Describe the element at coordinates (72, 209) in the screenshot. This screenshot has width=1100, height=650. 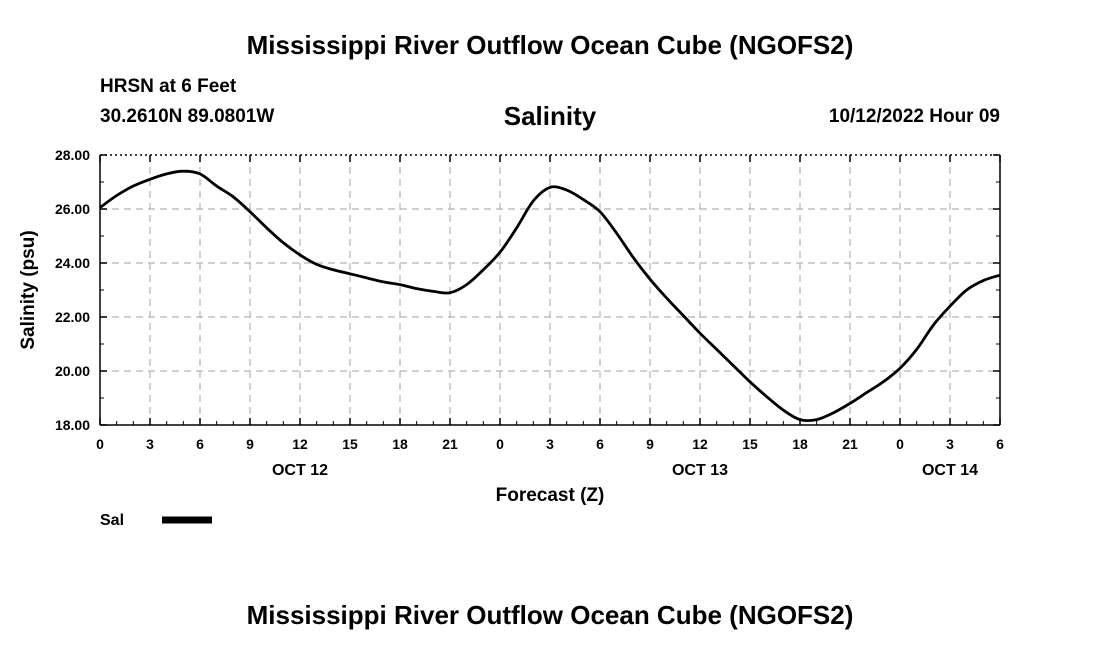
I see `y-tick-label: 26.00` at that location.